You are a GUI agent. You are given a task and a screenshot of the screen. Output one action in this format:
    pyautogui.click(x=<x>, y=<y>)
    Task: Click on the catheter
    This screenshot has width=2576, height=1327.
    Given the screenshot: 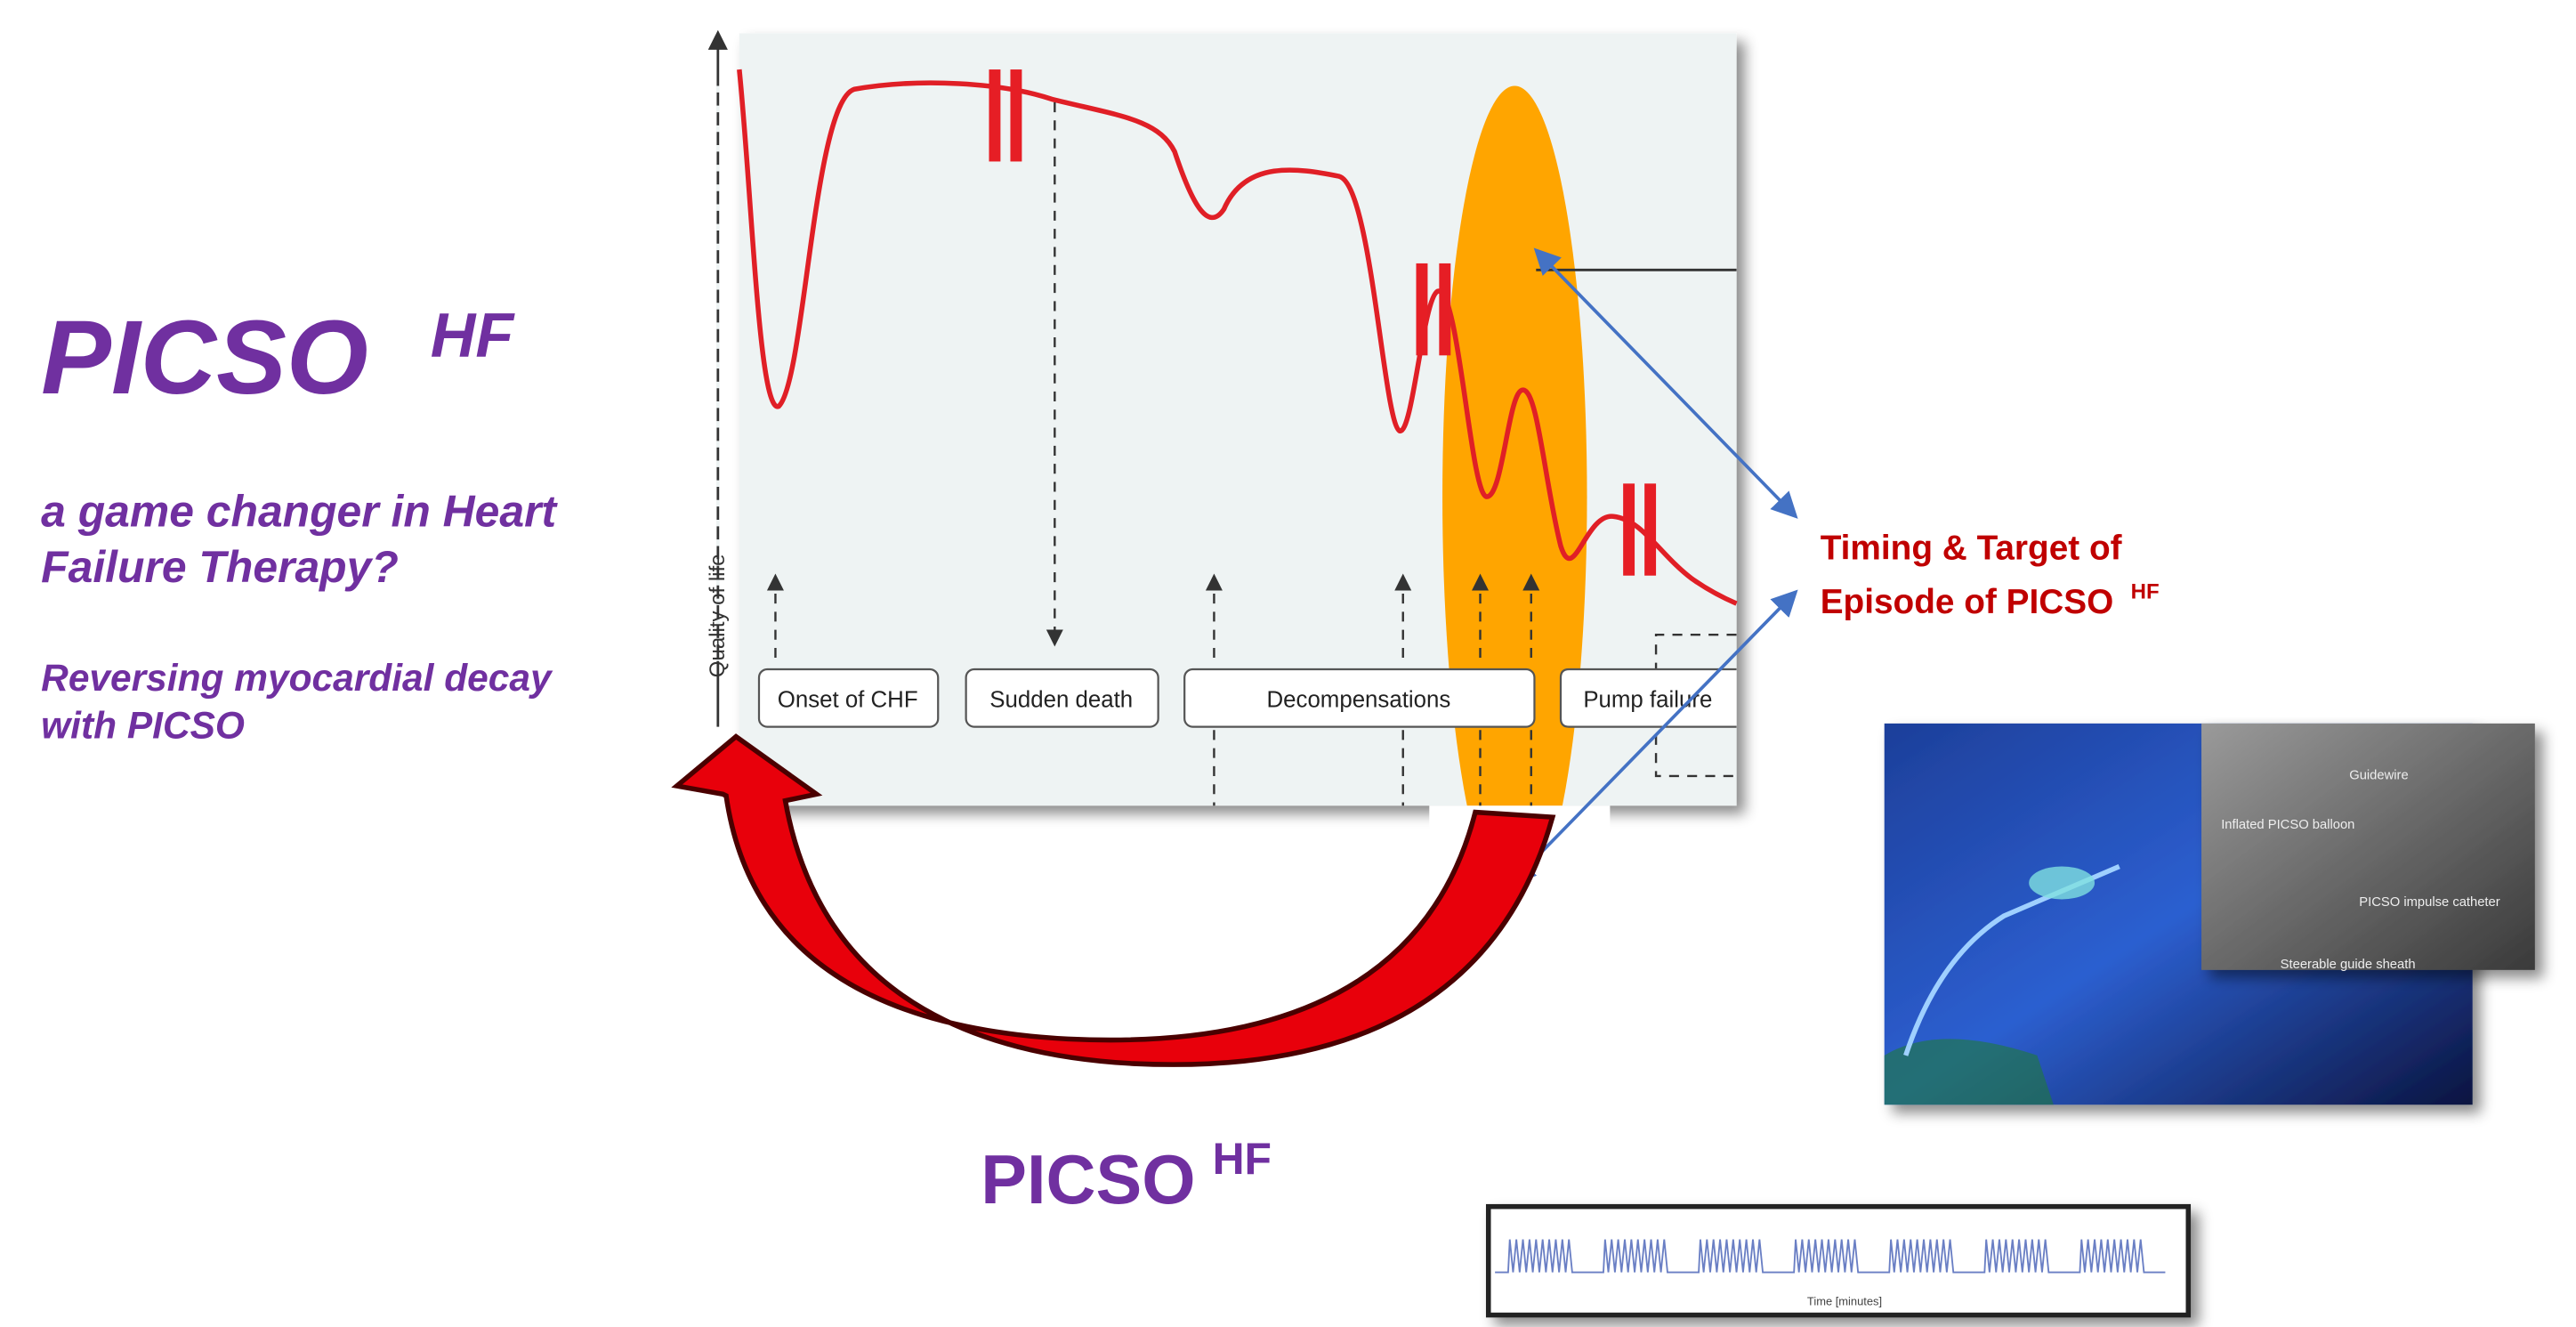 What is the action you would take?
    pyautogui.click(x=2011, y=959)
    